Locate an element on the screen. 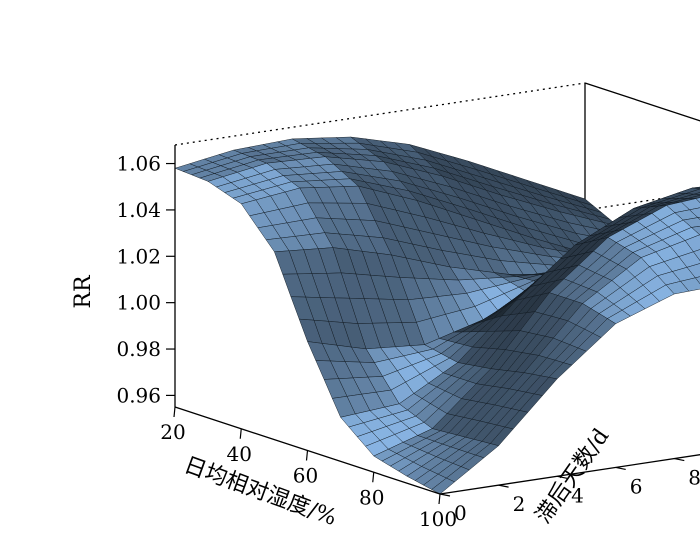 Image resolution: width=700 pixels, height=559 pixels. z-axis: 0.96 0.98 1.00 1.02 1.04 1.06 is located at coordinates (145, 279).